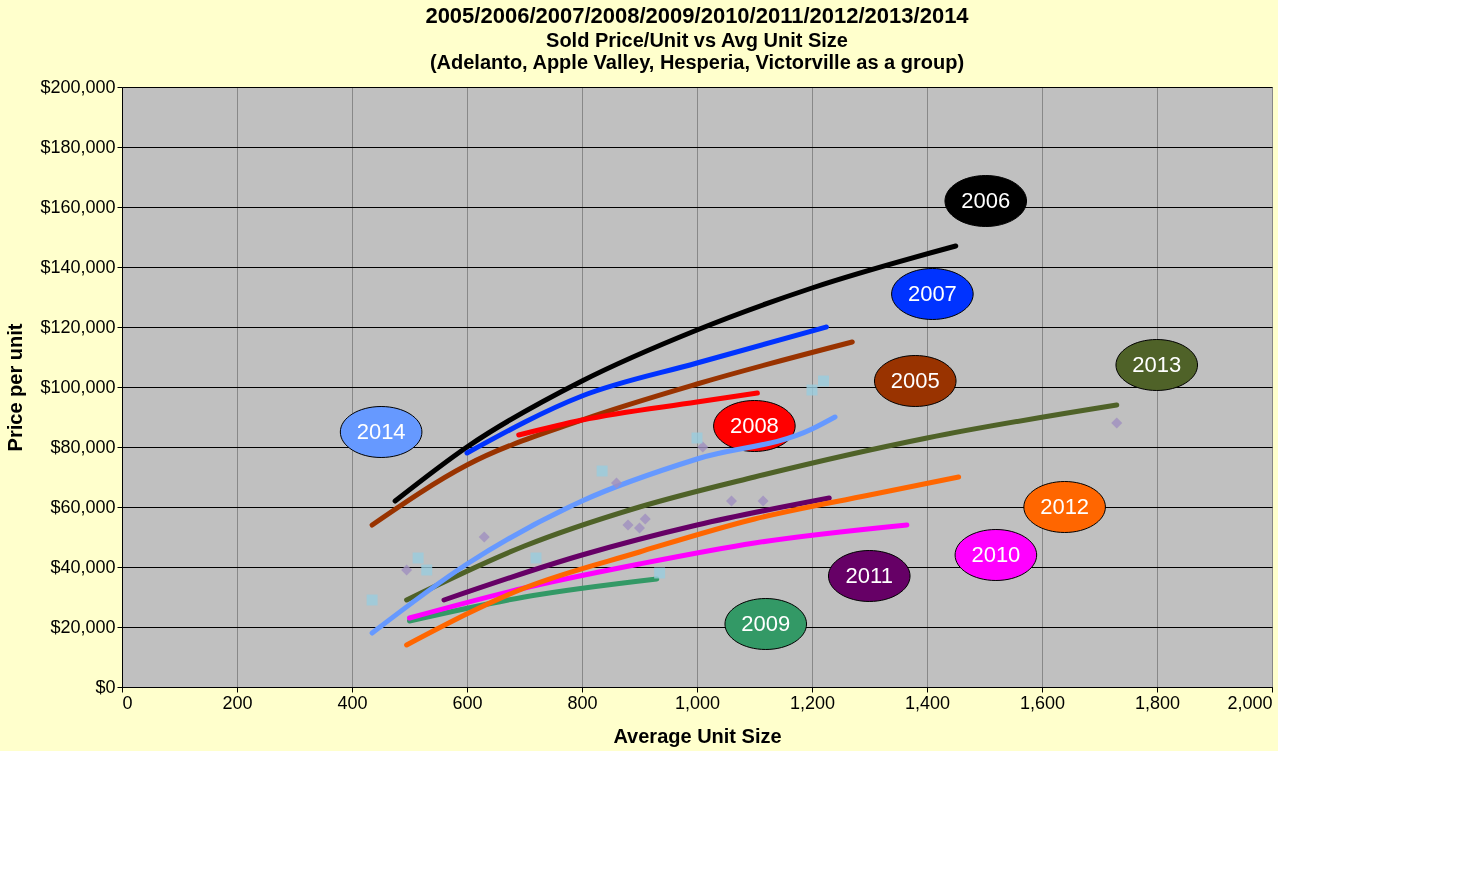  Describe the element at coordinates (83, 506) in the screenshot. I see `y-tick-label: $60,000` at that location.